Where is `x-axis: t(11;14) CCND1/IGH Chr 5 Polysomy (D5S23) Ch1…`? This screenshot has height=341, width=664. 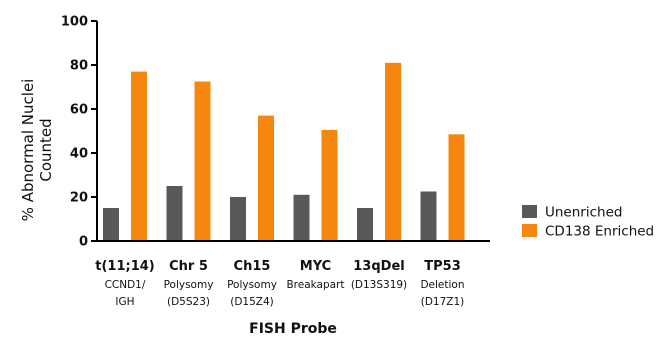 x-axis: t(11;14) CCND1/IGH Chr 5 Polysomy (D5S23) Ch1… is located at coordinates (292, 274).